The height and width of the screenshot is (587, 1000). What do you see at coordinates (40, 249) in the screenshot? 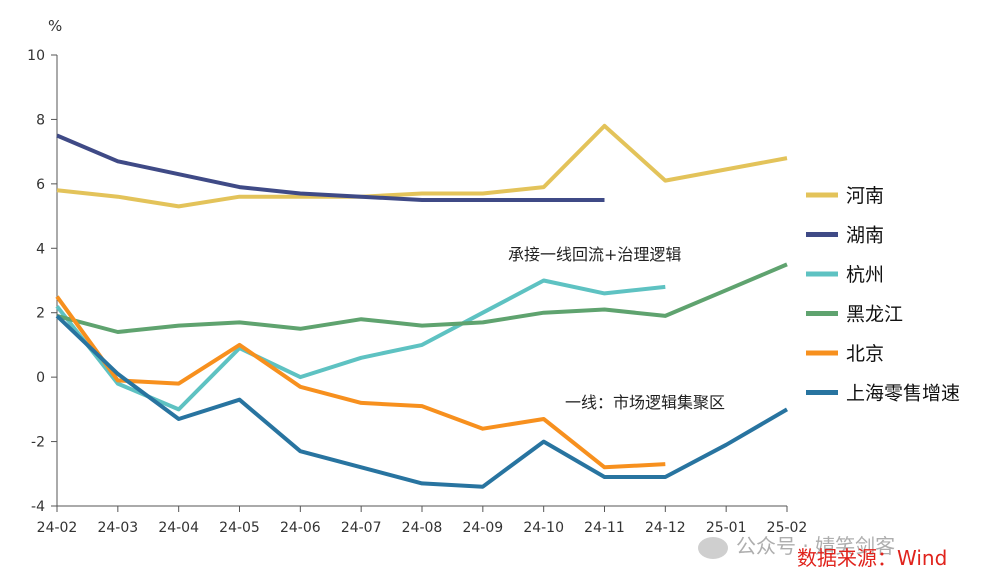
I see `y-tick-label: 4` at bounding box center [40, 249].